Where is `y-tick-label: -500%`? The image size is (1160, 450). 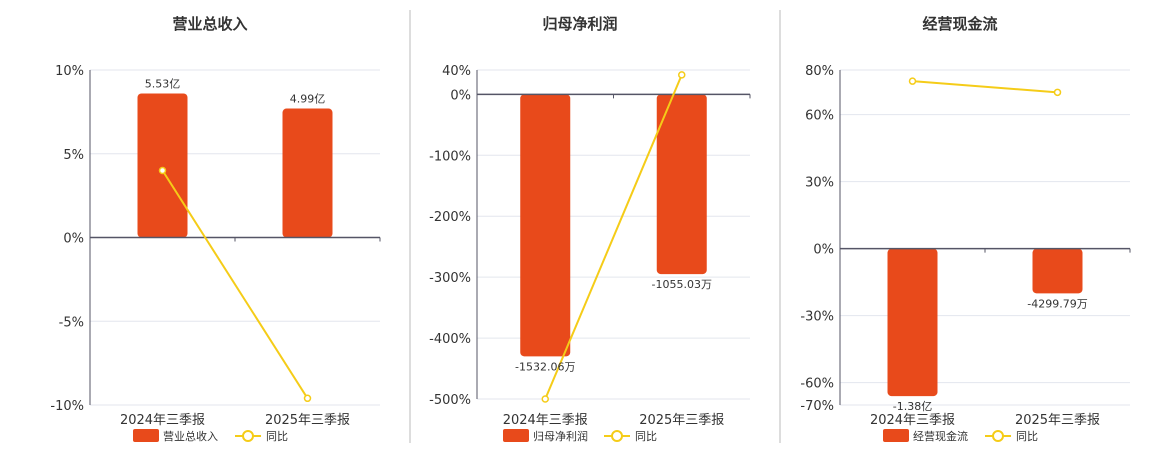
y-tick-label: -500% is located at coordinates (450, 400).